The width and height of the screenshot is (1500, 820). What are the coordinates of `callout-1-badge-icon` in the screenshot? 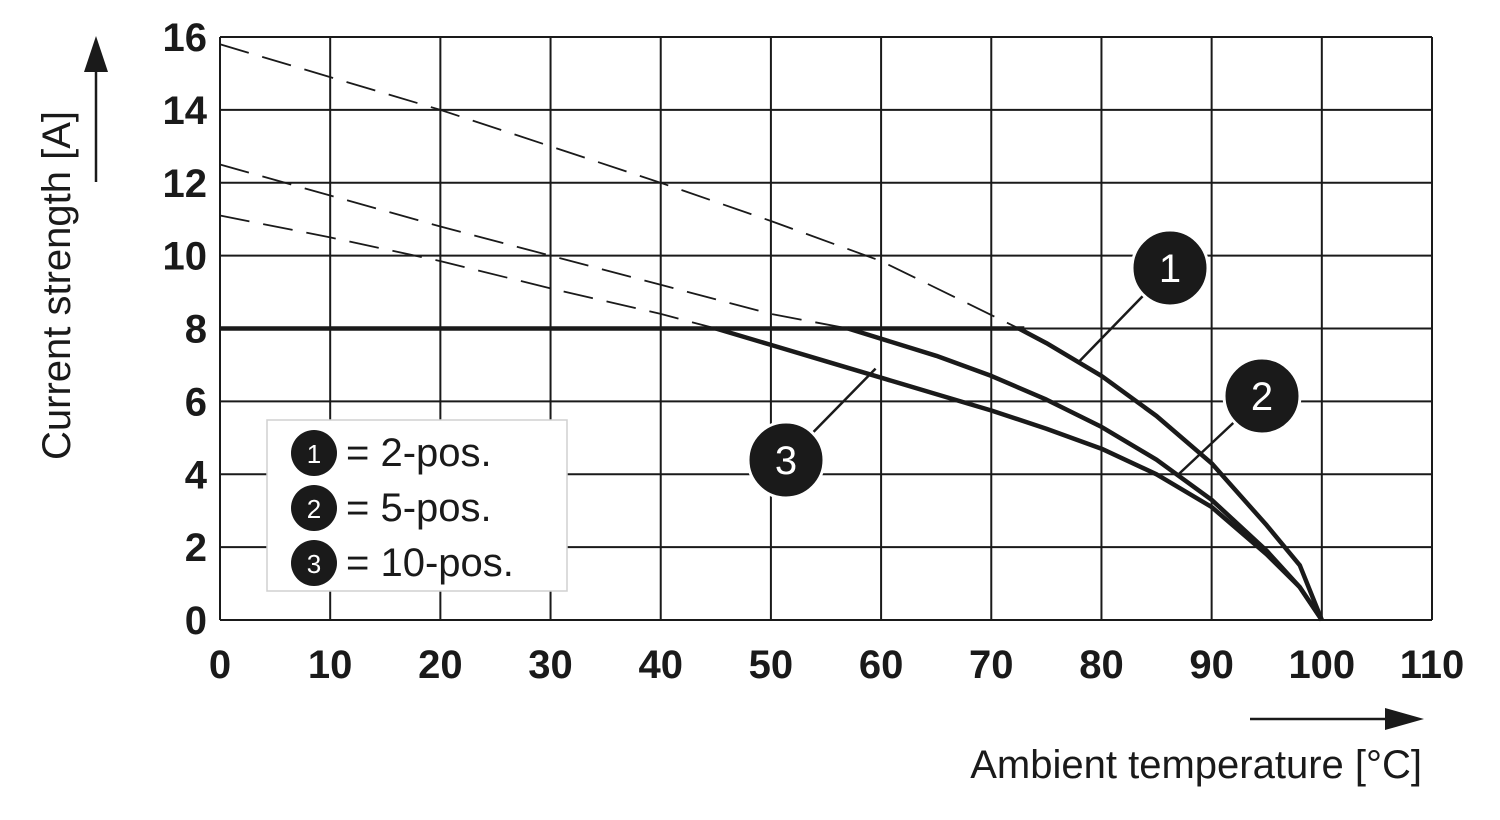 It's located at (1170, 268).